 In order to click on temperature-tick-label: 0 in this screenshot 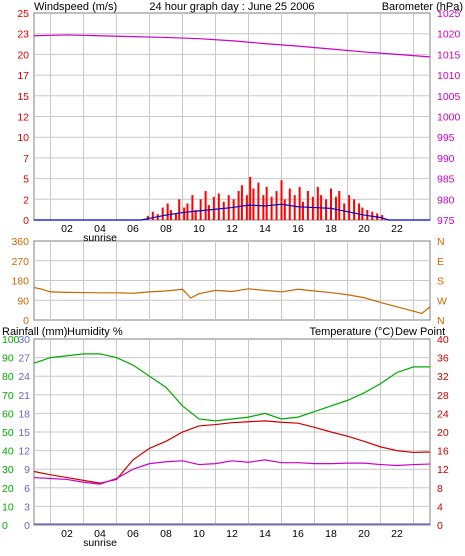, I will do `click(440, 526)`.